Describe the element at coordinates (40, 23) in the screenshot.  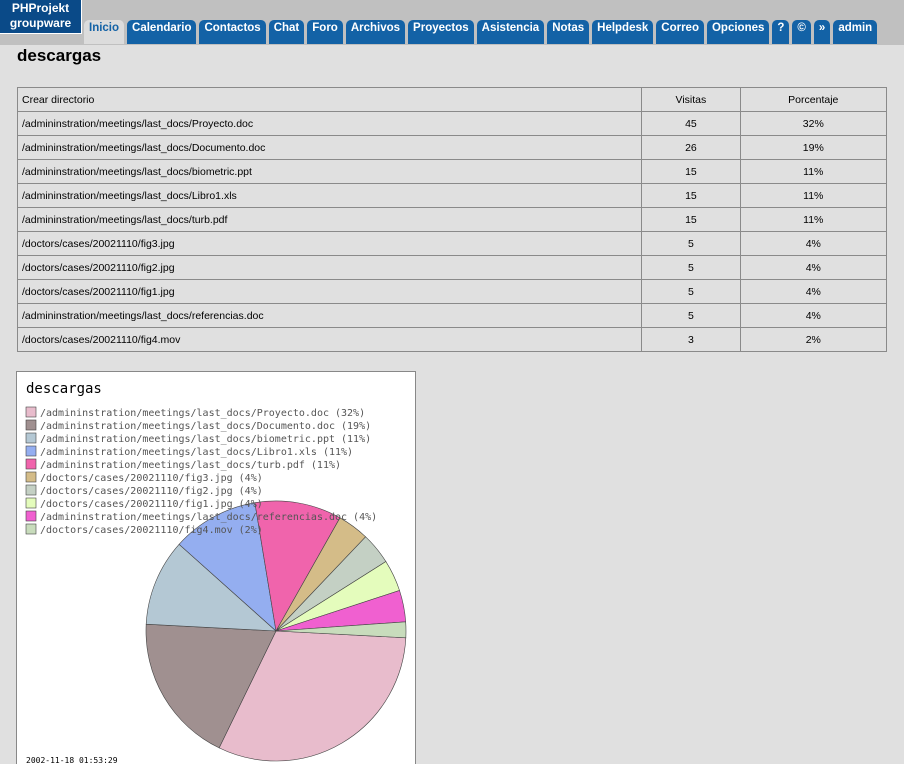
I see `logo-line: groupware` at that location.